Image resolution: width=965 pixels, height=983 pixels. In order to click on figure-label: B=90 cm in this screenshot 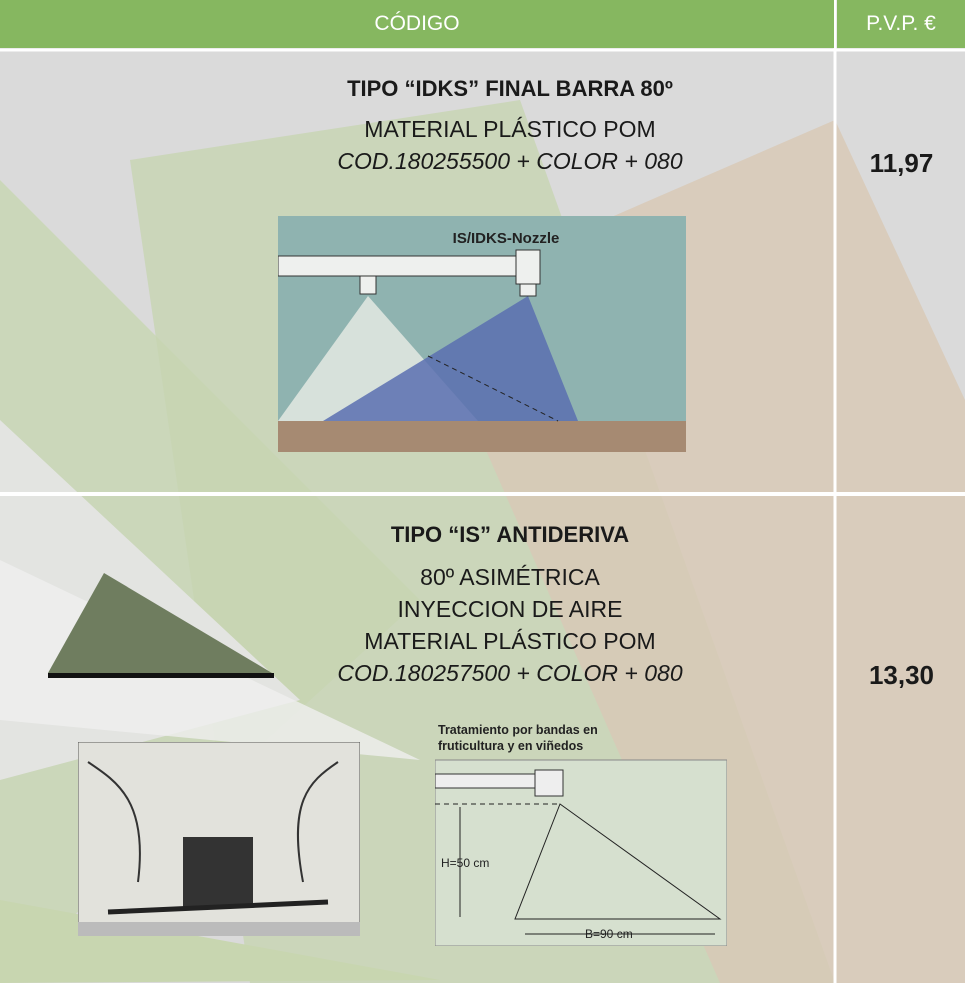, I will do `click(609, 934)`.